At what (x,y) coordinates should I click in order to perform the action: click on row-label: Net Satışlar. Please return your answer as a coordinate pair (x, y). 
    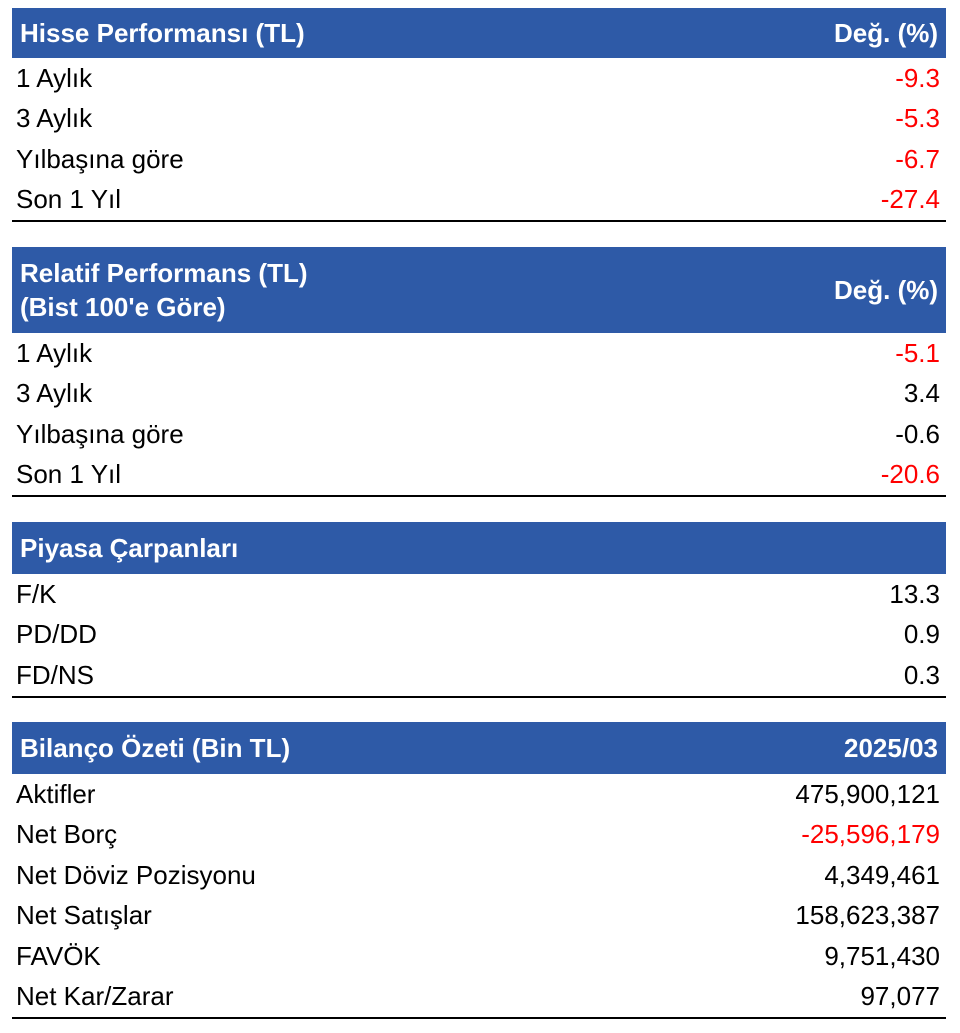
    Looking at the image, I should click on (84, 915).